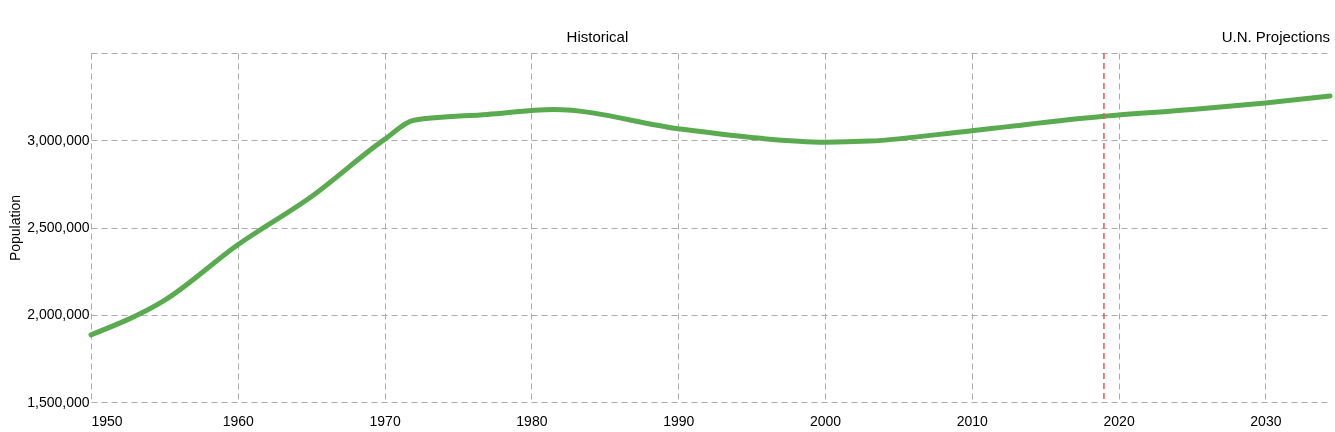  Describe the element at coordinates (679, 420) in the screenshot. I see `x-tick-label: 1990` at that location.